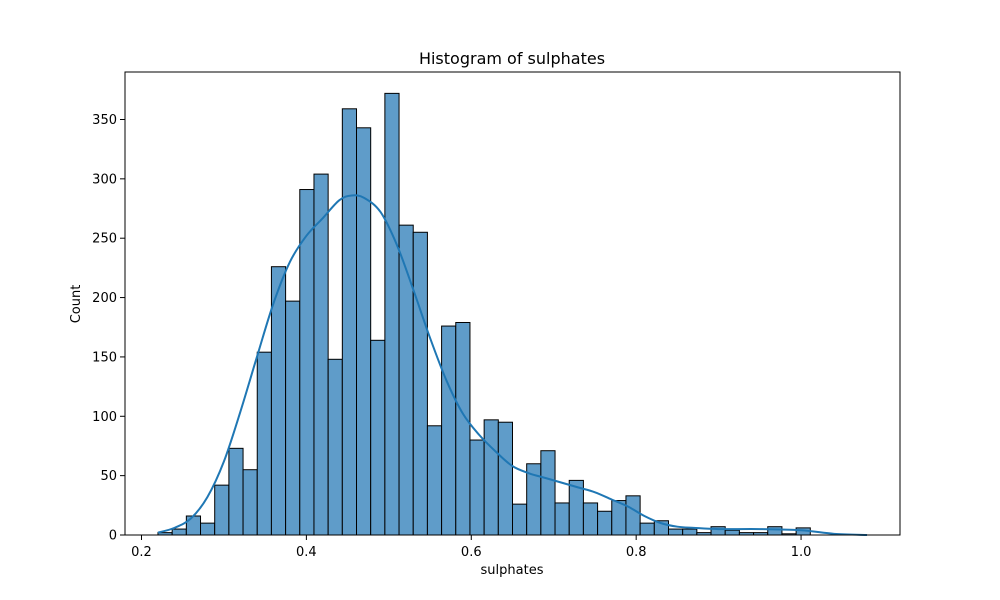 The height and width of the screenshot is (600, 1000). Describe the element at coordinates (104, 239) in the screenshot. I see `y-tick-label: 250` at that location.